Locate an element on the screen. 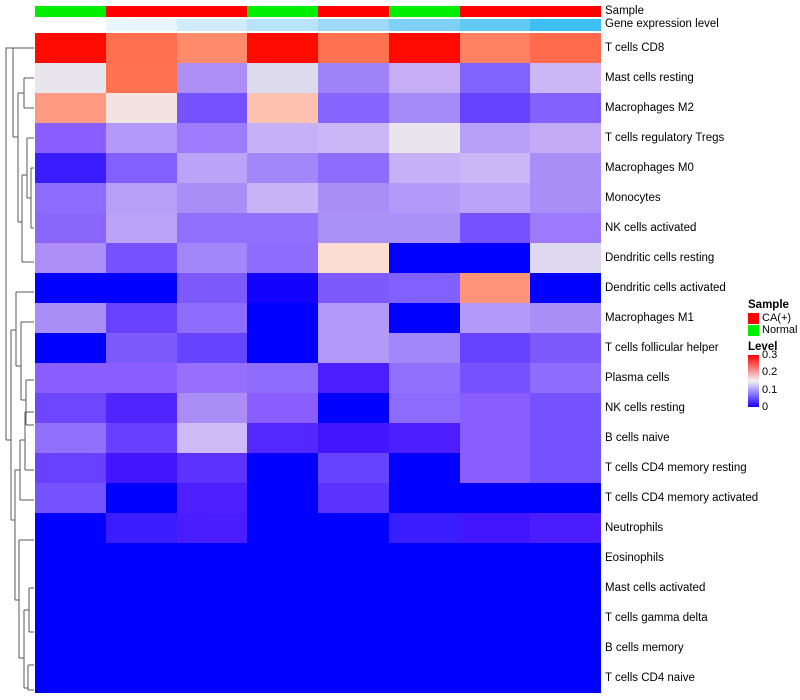 Image resolution: width=800 pixels, height=700 pixels. level-gradient-bar is located at coordinates (753, 381).